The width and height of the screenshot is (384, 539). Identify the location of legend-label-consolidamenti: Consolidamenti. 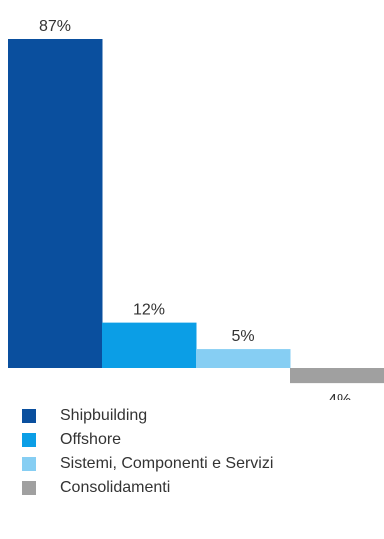
(115, 487).